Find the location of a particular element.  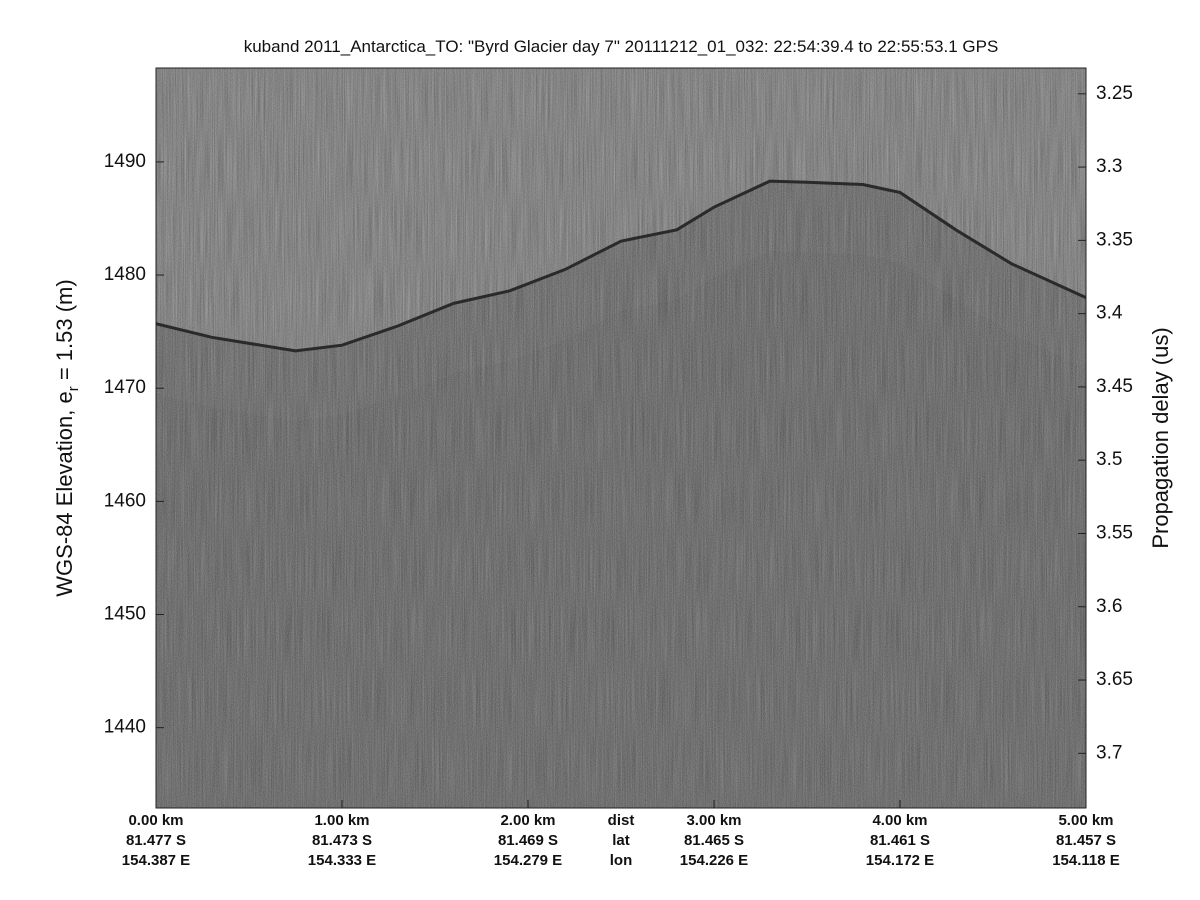

y2-tick-label: 3.25 is located at coordinates (1114, 93).